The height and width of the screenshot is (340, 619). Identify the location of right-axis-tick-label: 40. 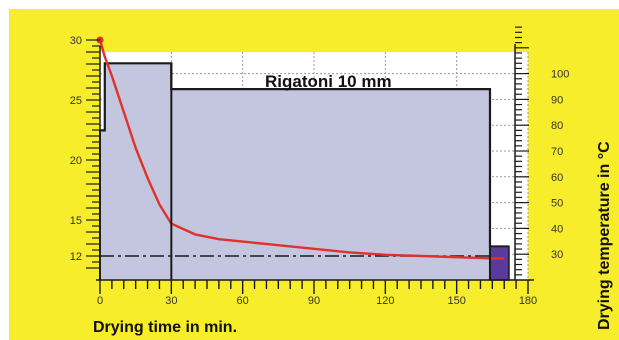
(557, 229).